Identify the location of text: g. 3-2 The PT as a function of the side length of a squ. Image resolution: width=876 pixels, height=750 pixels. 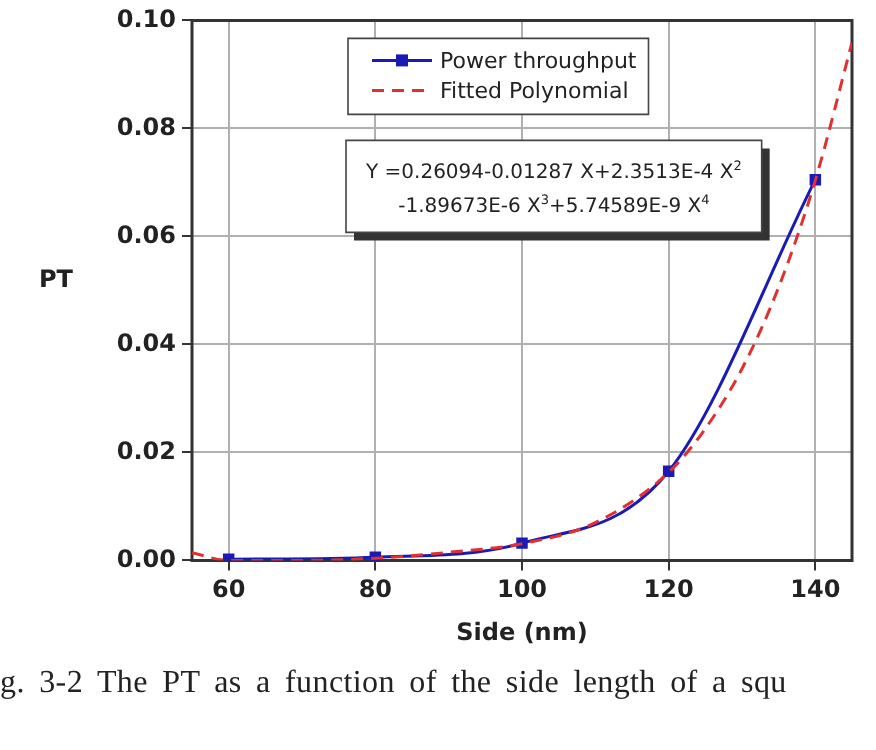
(393, 684).